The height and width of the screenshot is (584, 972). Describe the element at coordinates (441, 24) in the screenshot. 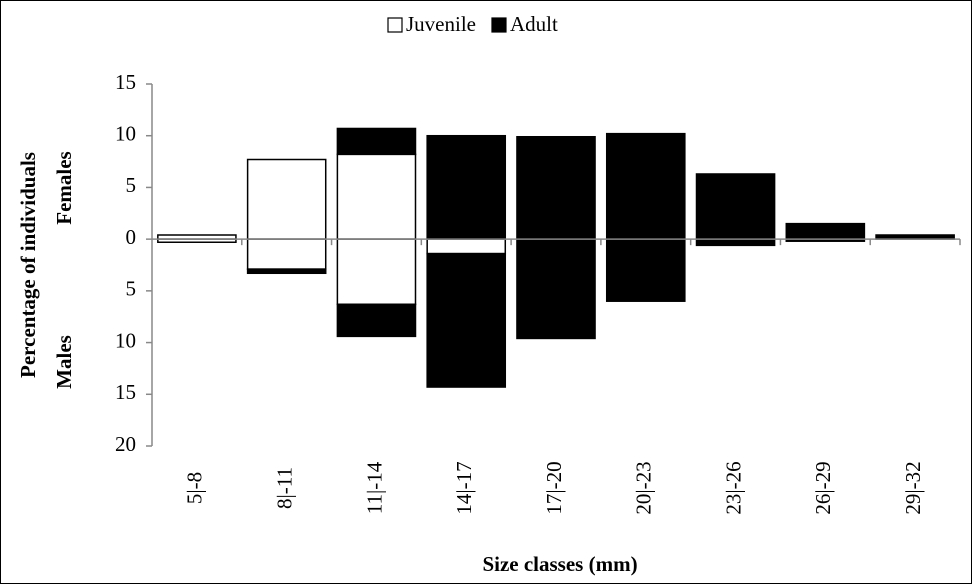

I see `legend-label: Juvenile` at that location.